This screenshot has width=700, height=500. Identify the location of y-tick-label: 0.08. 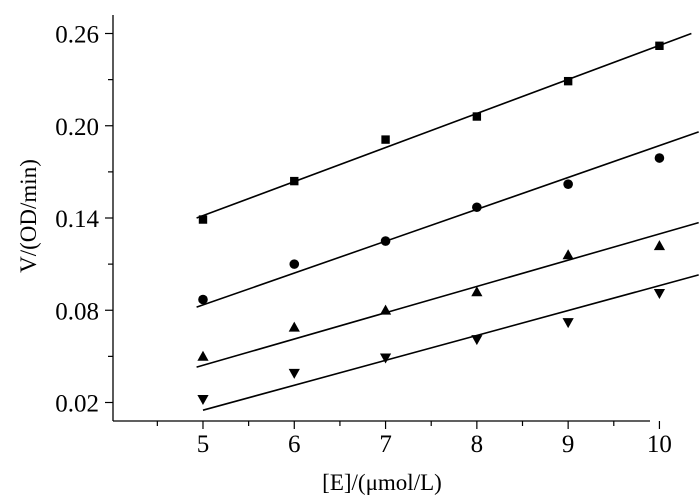
(77, 311).